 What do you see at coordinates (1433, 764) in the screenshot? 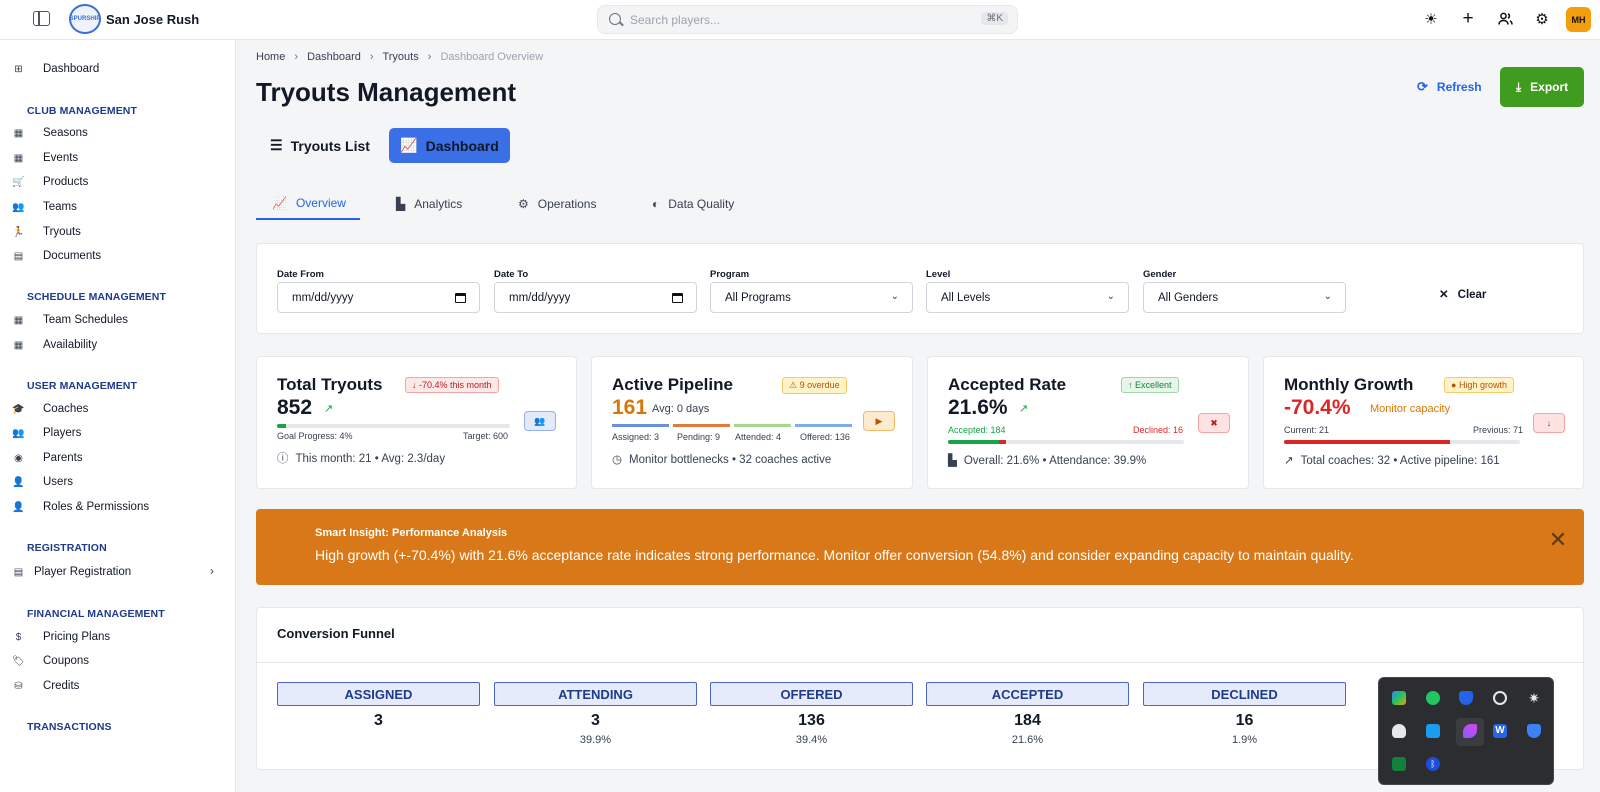
I see `bluetooth-icon: ᛒ` at bounding box center [1433, 764].